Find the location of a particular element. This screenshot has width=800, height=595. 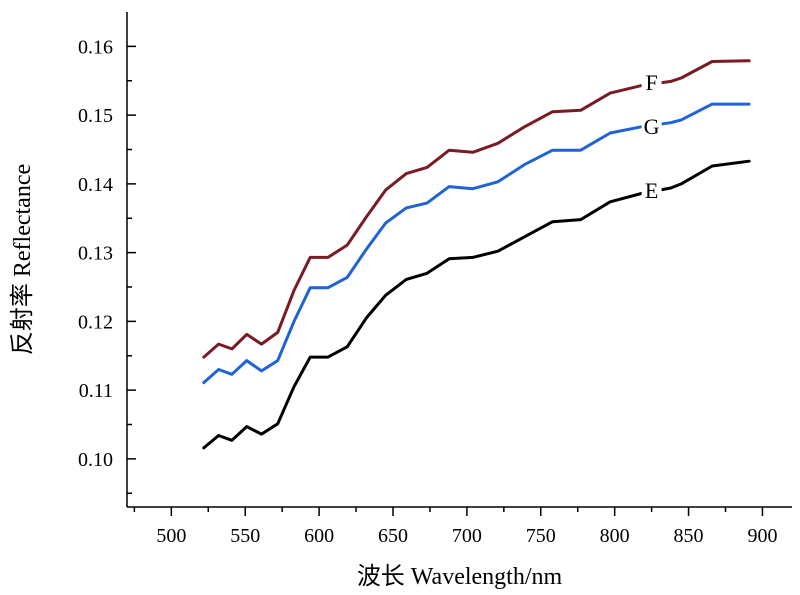

x-tick-label: 500 is located at coordinates (171, 536).